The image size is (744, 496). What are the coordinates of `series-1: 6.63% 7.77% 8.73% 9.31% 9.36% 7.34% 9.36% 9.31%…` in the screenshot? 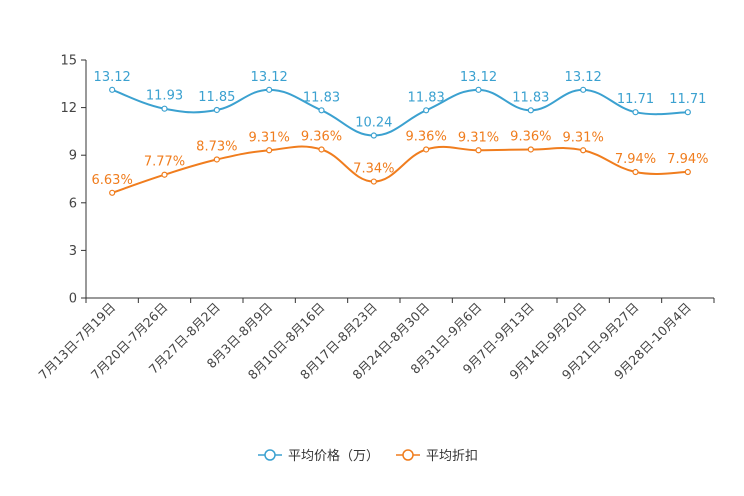 It's located at (400, 162).